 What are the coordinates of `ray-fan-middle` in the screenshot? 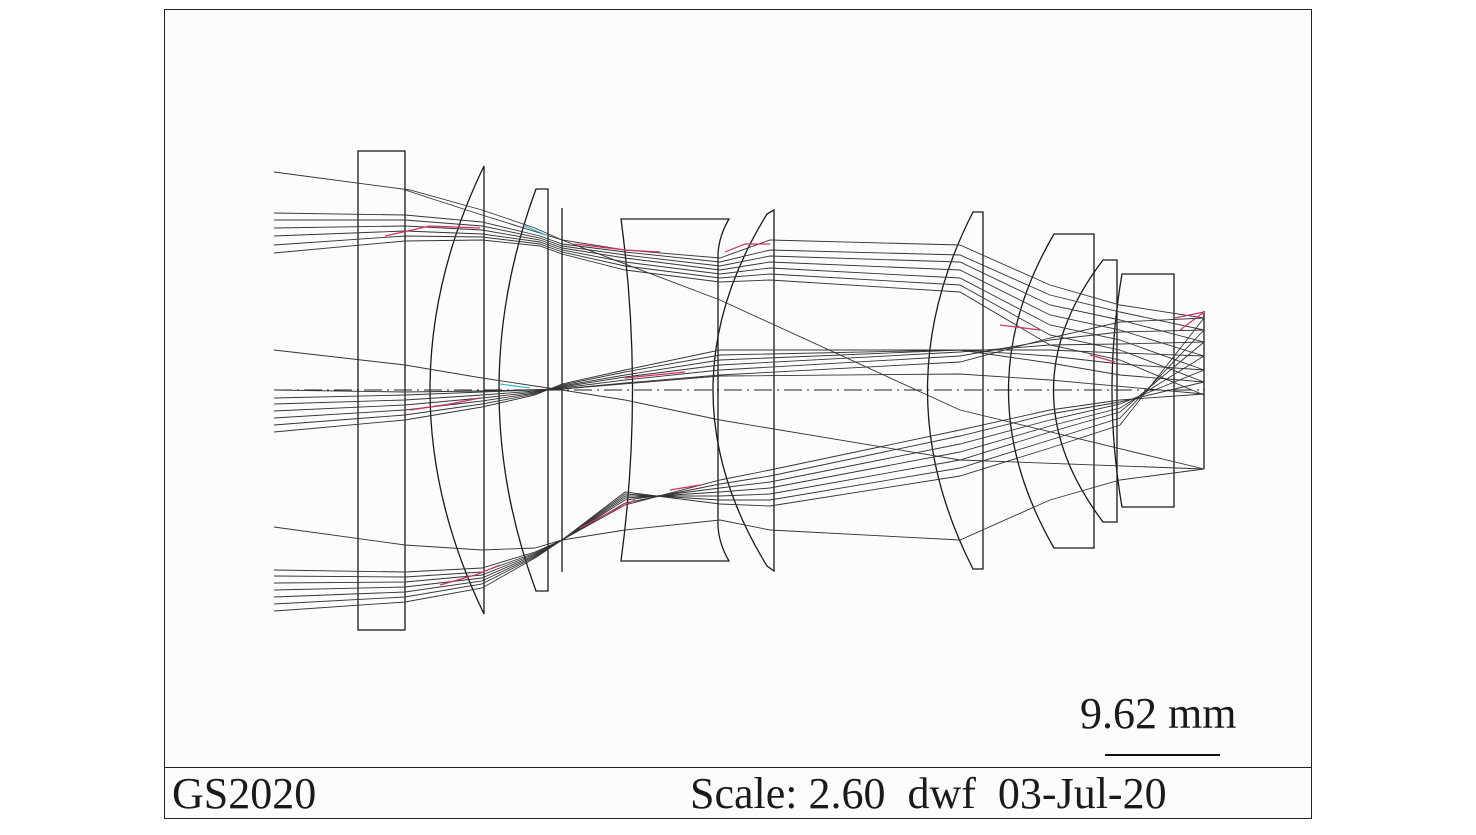 It's located at (739, 393).